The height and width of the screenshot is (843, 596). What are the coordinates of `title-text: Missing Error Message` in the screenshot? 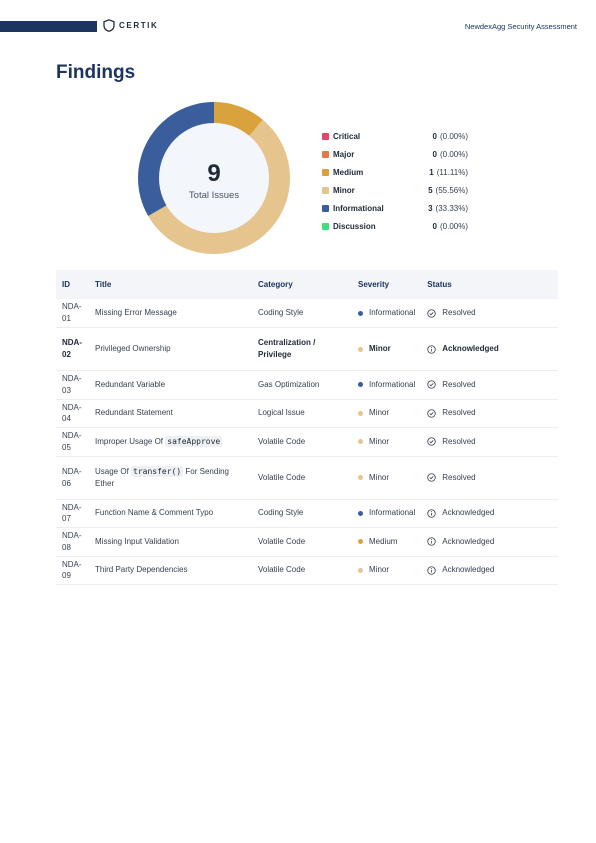 It's located at (136, 313).